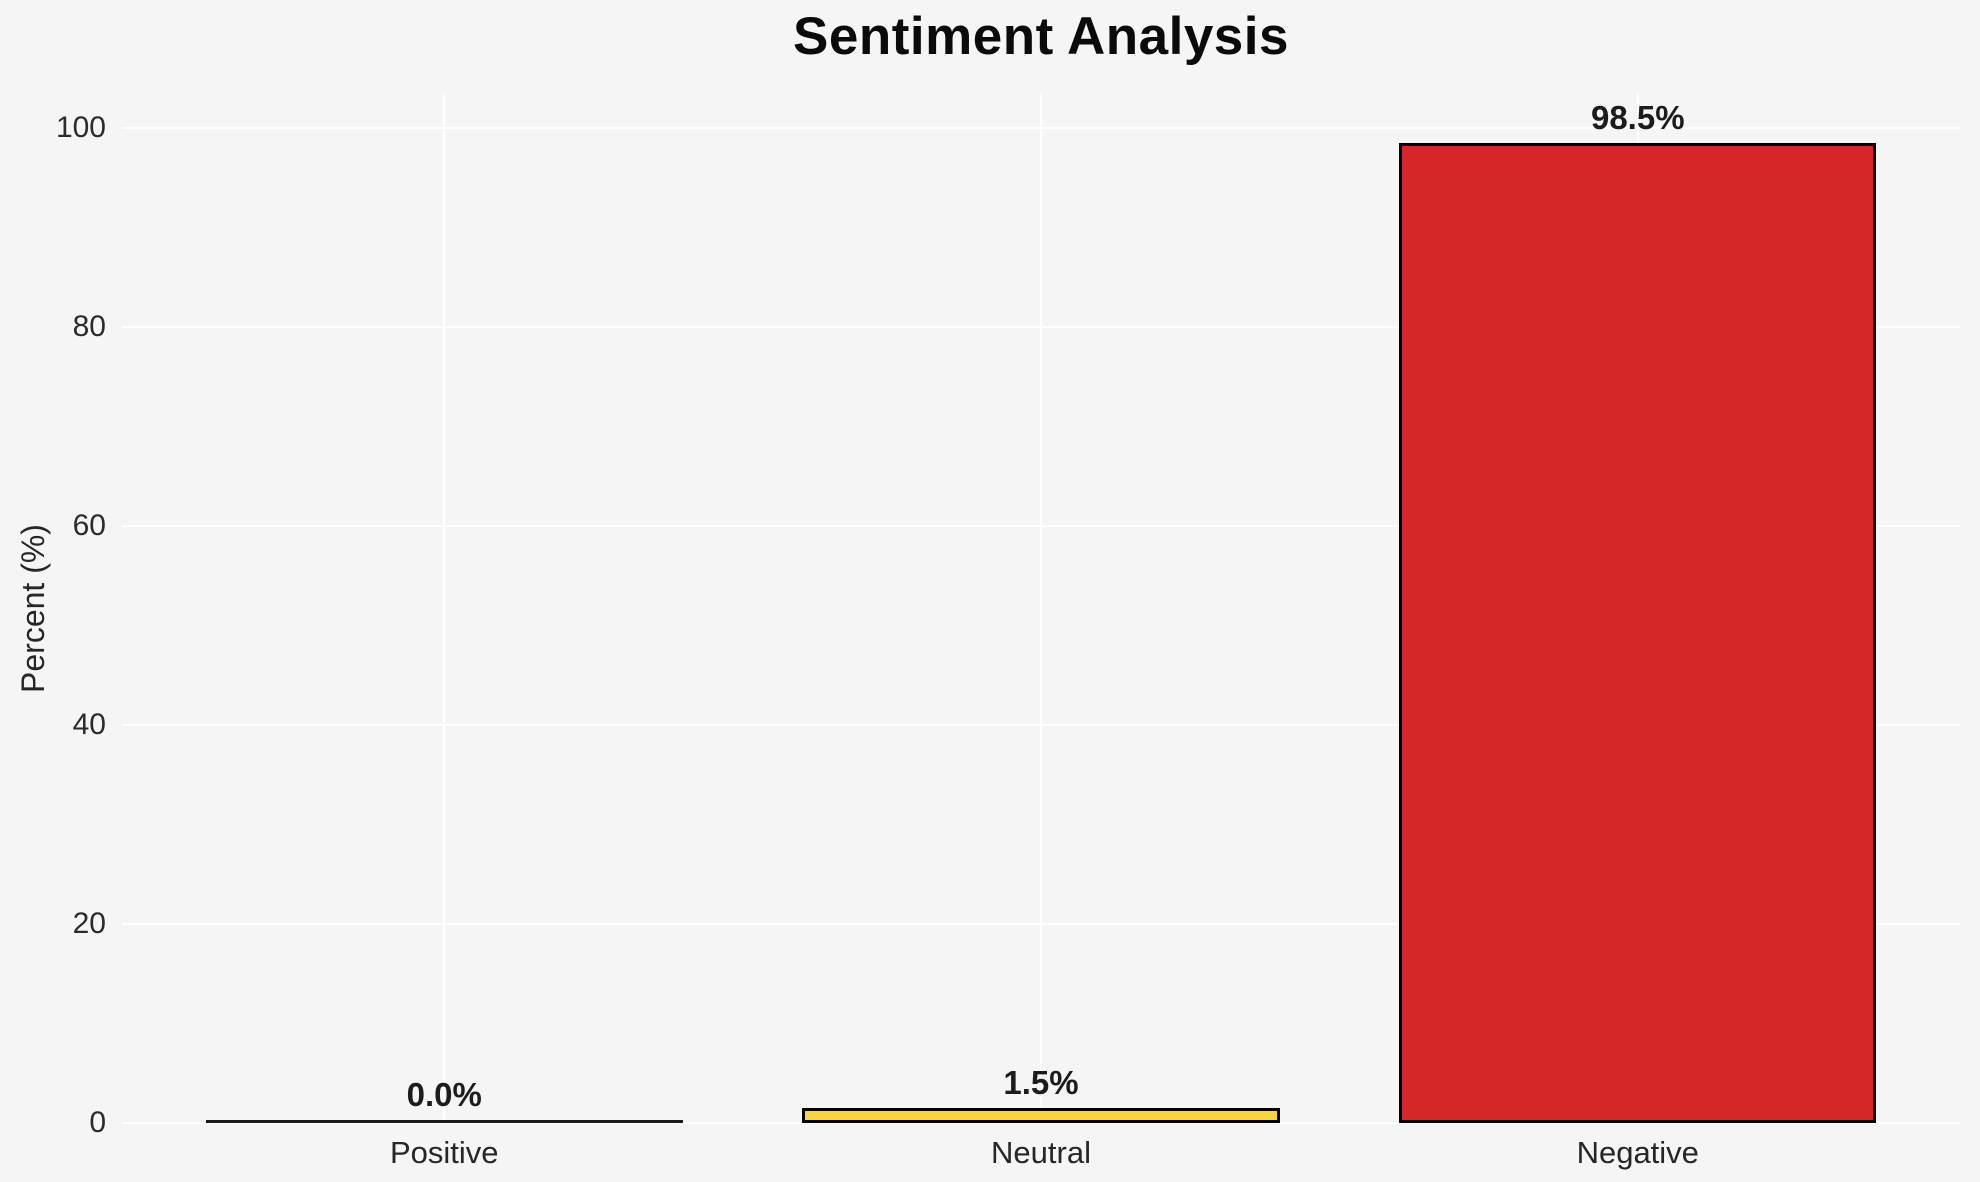  I want to click on gridline-h, so click(1041, 1123).